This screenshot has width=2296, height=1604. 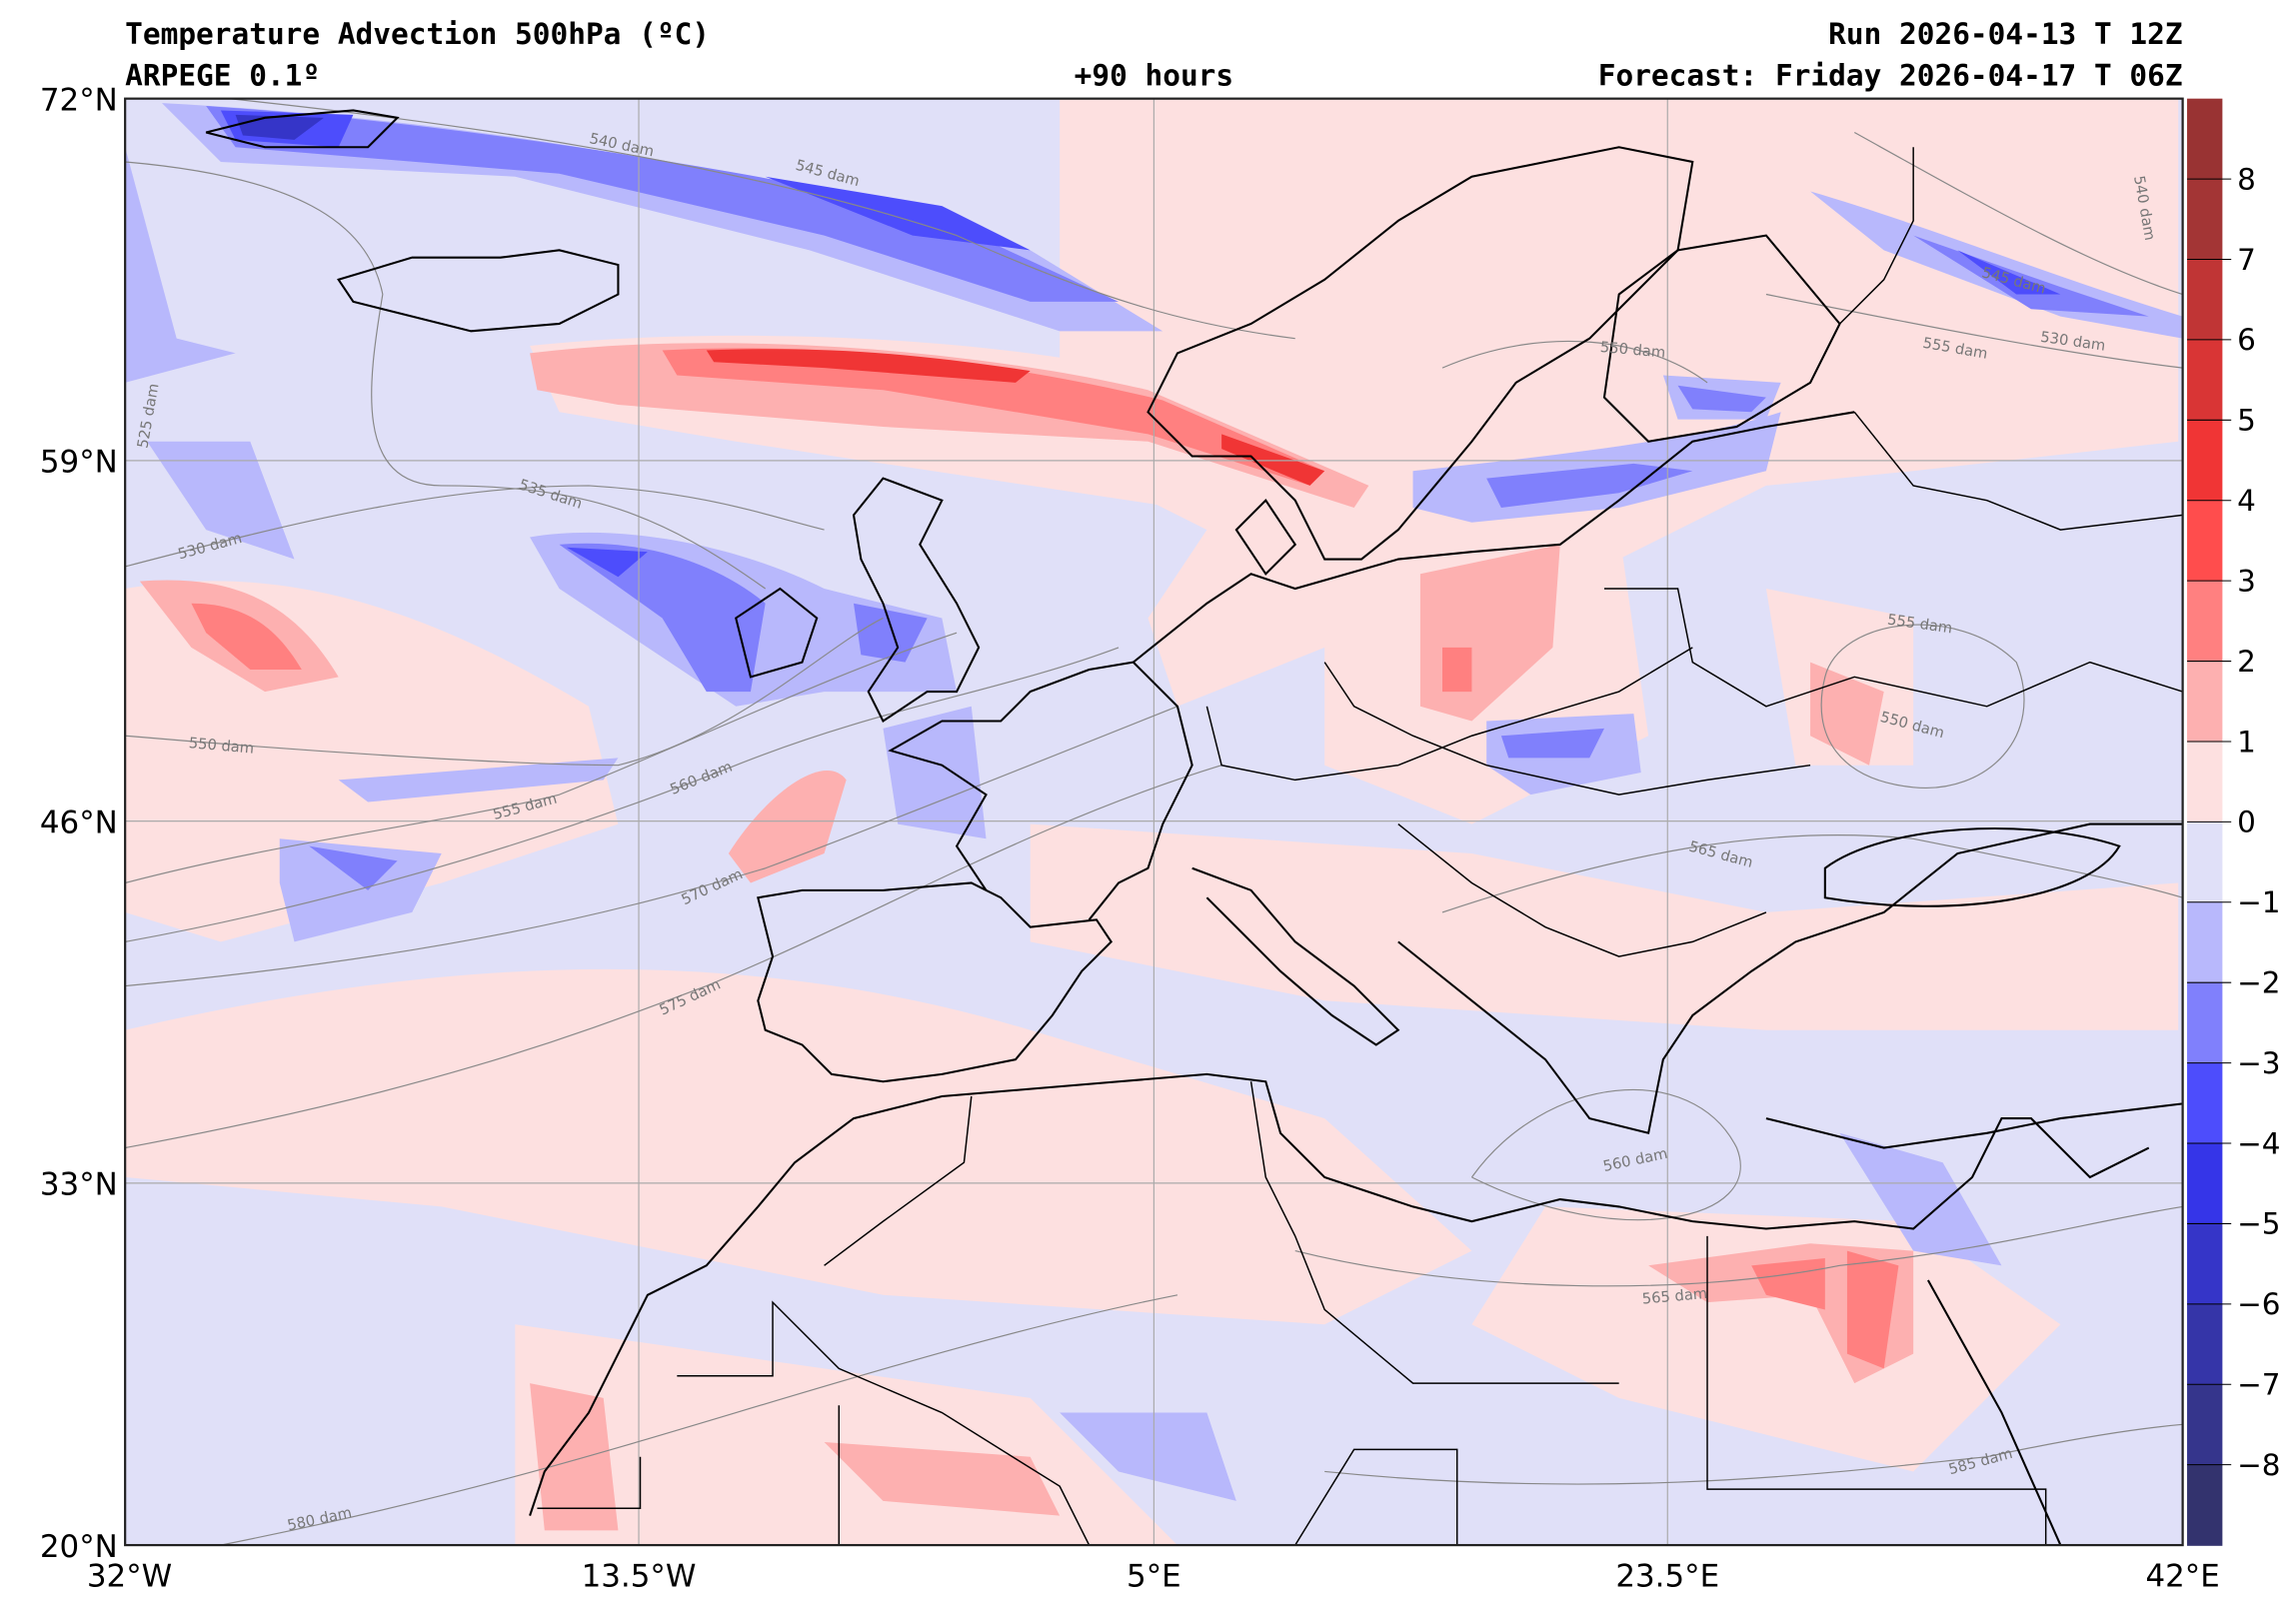 What do you see at coordinates (129, 1576) in the screenshot?
I see `lon-tick-label: 32°W` at bounding box center [129, 1576].